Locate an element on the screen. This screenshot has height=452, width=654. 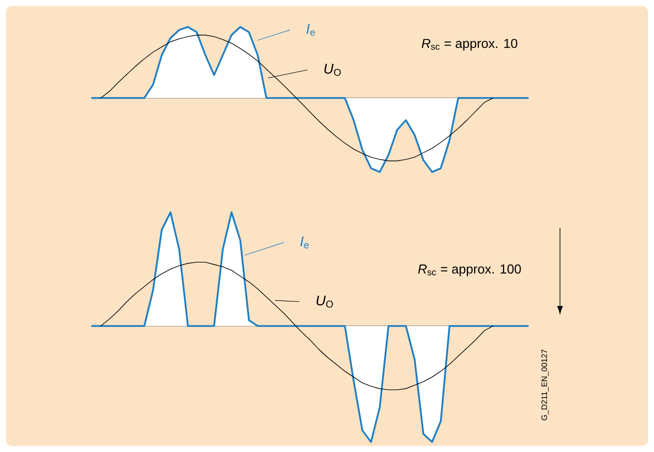
text: G_D211_EN_00127 is located at coordinates (545, 385).